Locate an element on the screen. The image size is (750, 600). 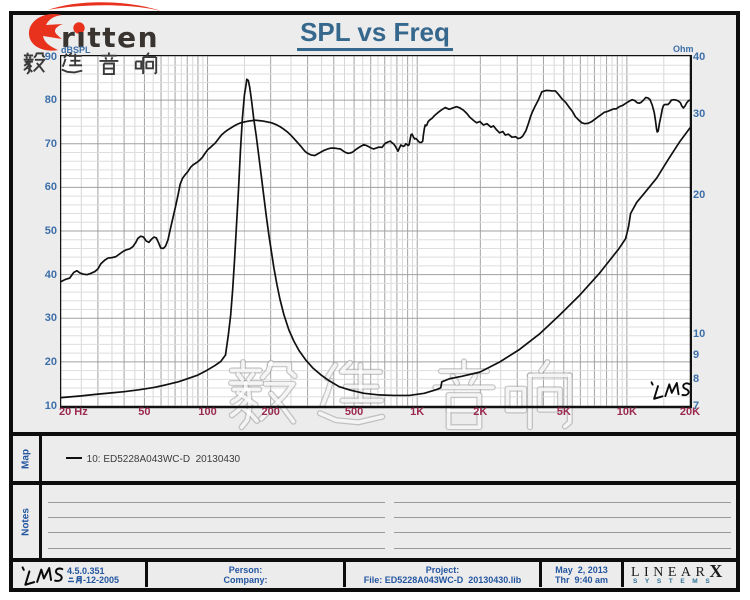
x-axis-tick: 20K is located at coordinates (690, 412).